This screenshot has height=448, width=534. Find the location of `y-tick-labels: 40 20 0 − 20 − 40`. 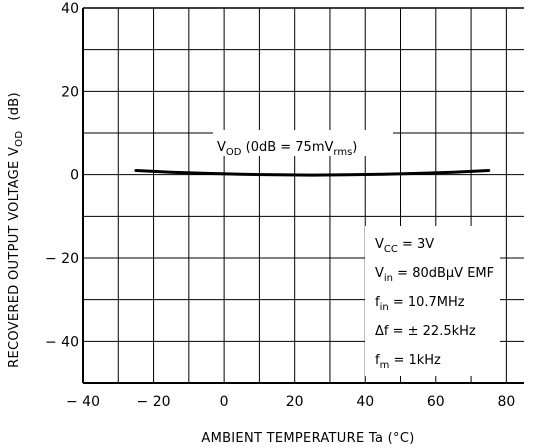

y-tick-labels: 40 20 0 − 20 − 40 is located at coordinates (62, 175).